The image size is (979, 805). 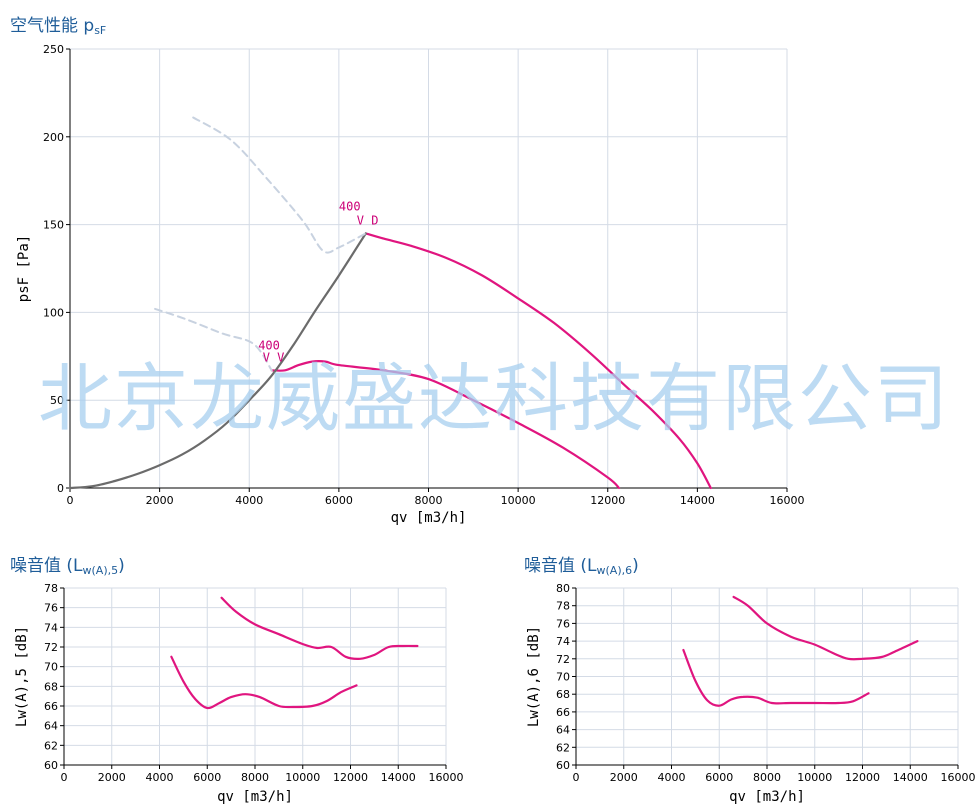 What do you see at coordinates (24, 268) in the screenshot?
I see `y-axis-label: psF [Pa]` at bounding box center [24, 268].